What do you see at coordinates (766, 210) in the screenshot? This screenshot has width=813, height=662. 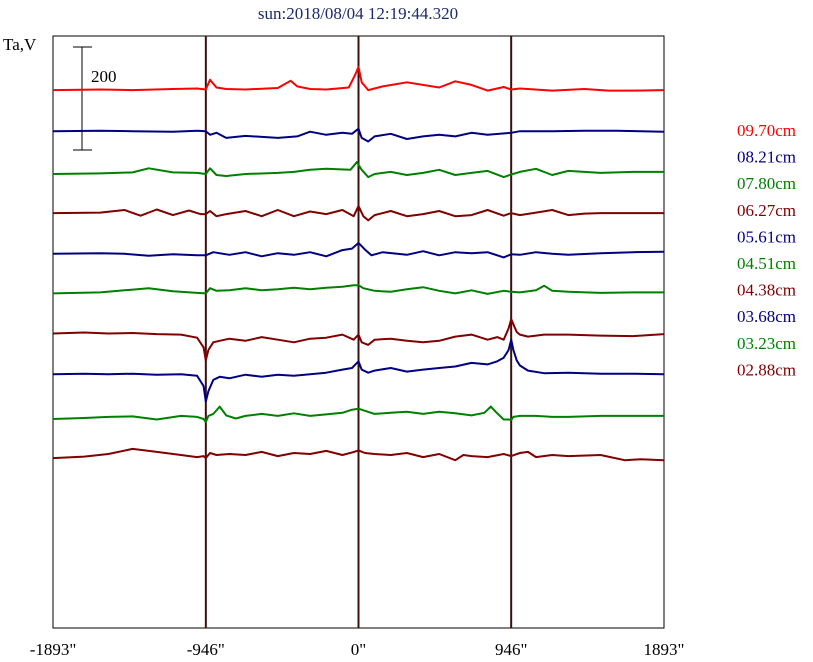 I see `legend-entry: 06.27cm` at bounding box center [766, 210].